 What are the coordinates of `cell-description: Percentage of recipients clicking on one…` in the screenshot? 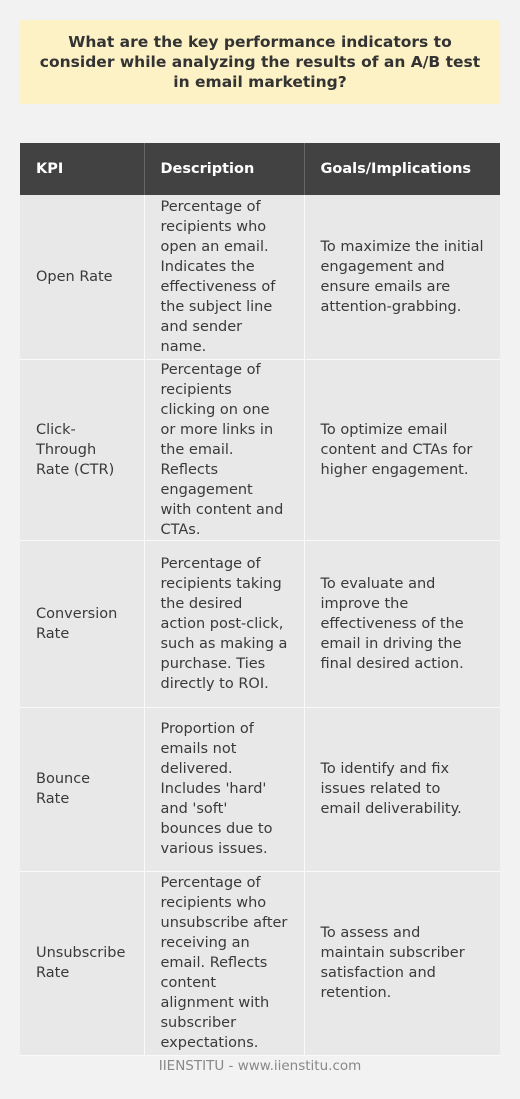 It's located at (224, 450).